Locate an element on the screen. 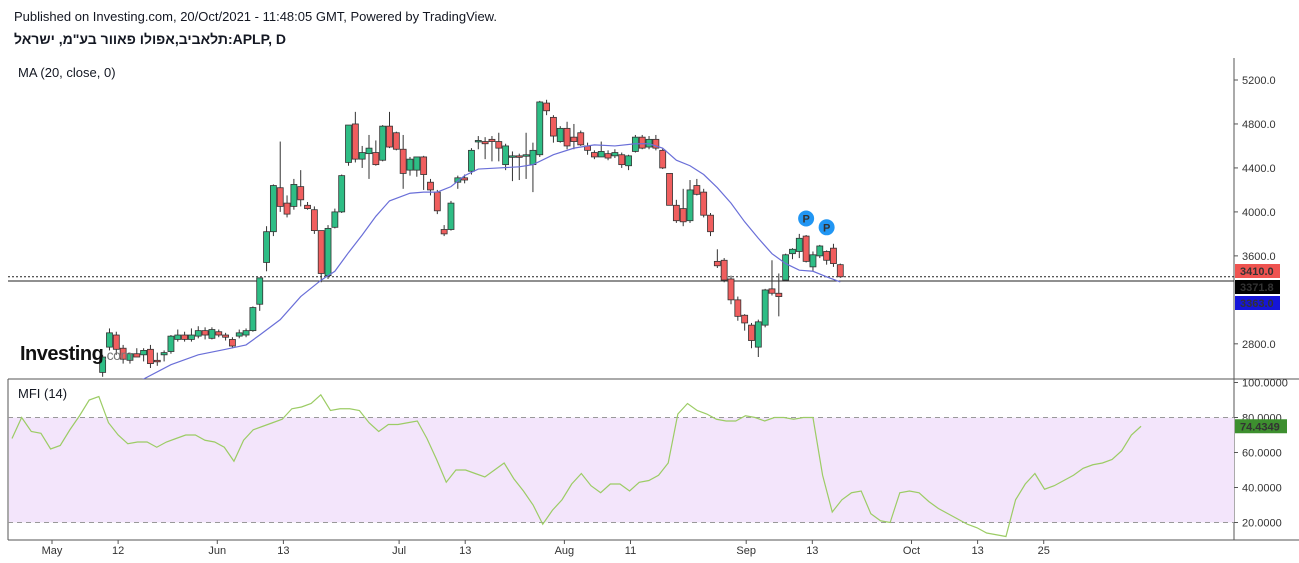 The width and height of the screenshot is (1299, 563). investing-logo: Investing.com is located at coordinates (76, 354).